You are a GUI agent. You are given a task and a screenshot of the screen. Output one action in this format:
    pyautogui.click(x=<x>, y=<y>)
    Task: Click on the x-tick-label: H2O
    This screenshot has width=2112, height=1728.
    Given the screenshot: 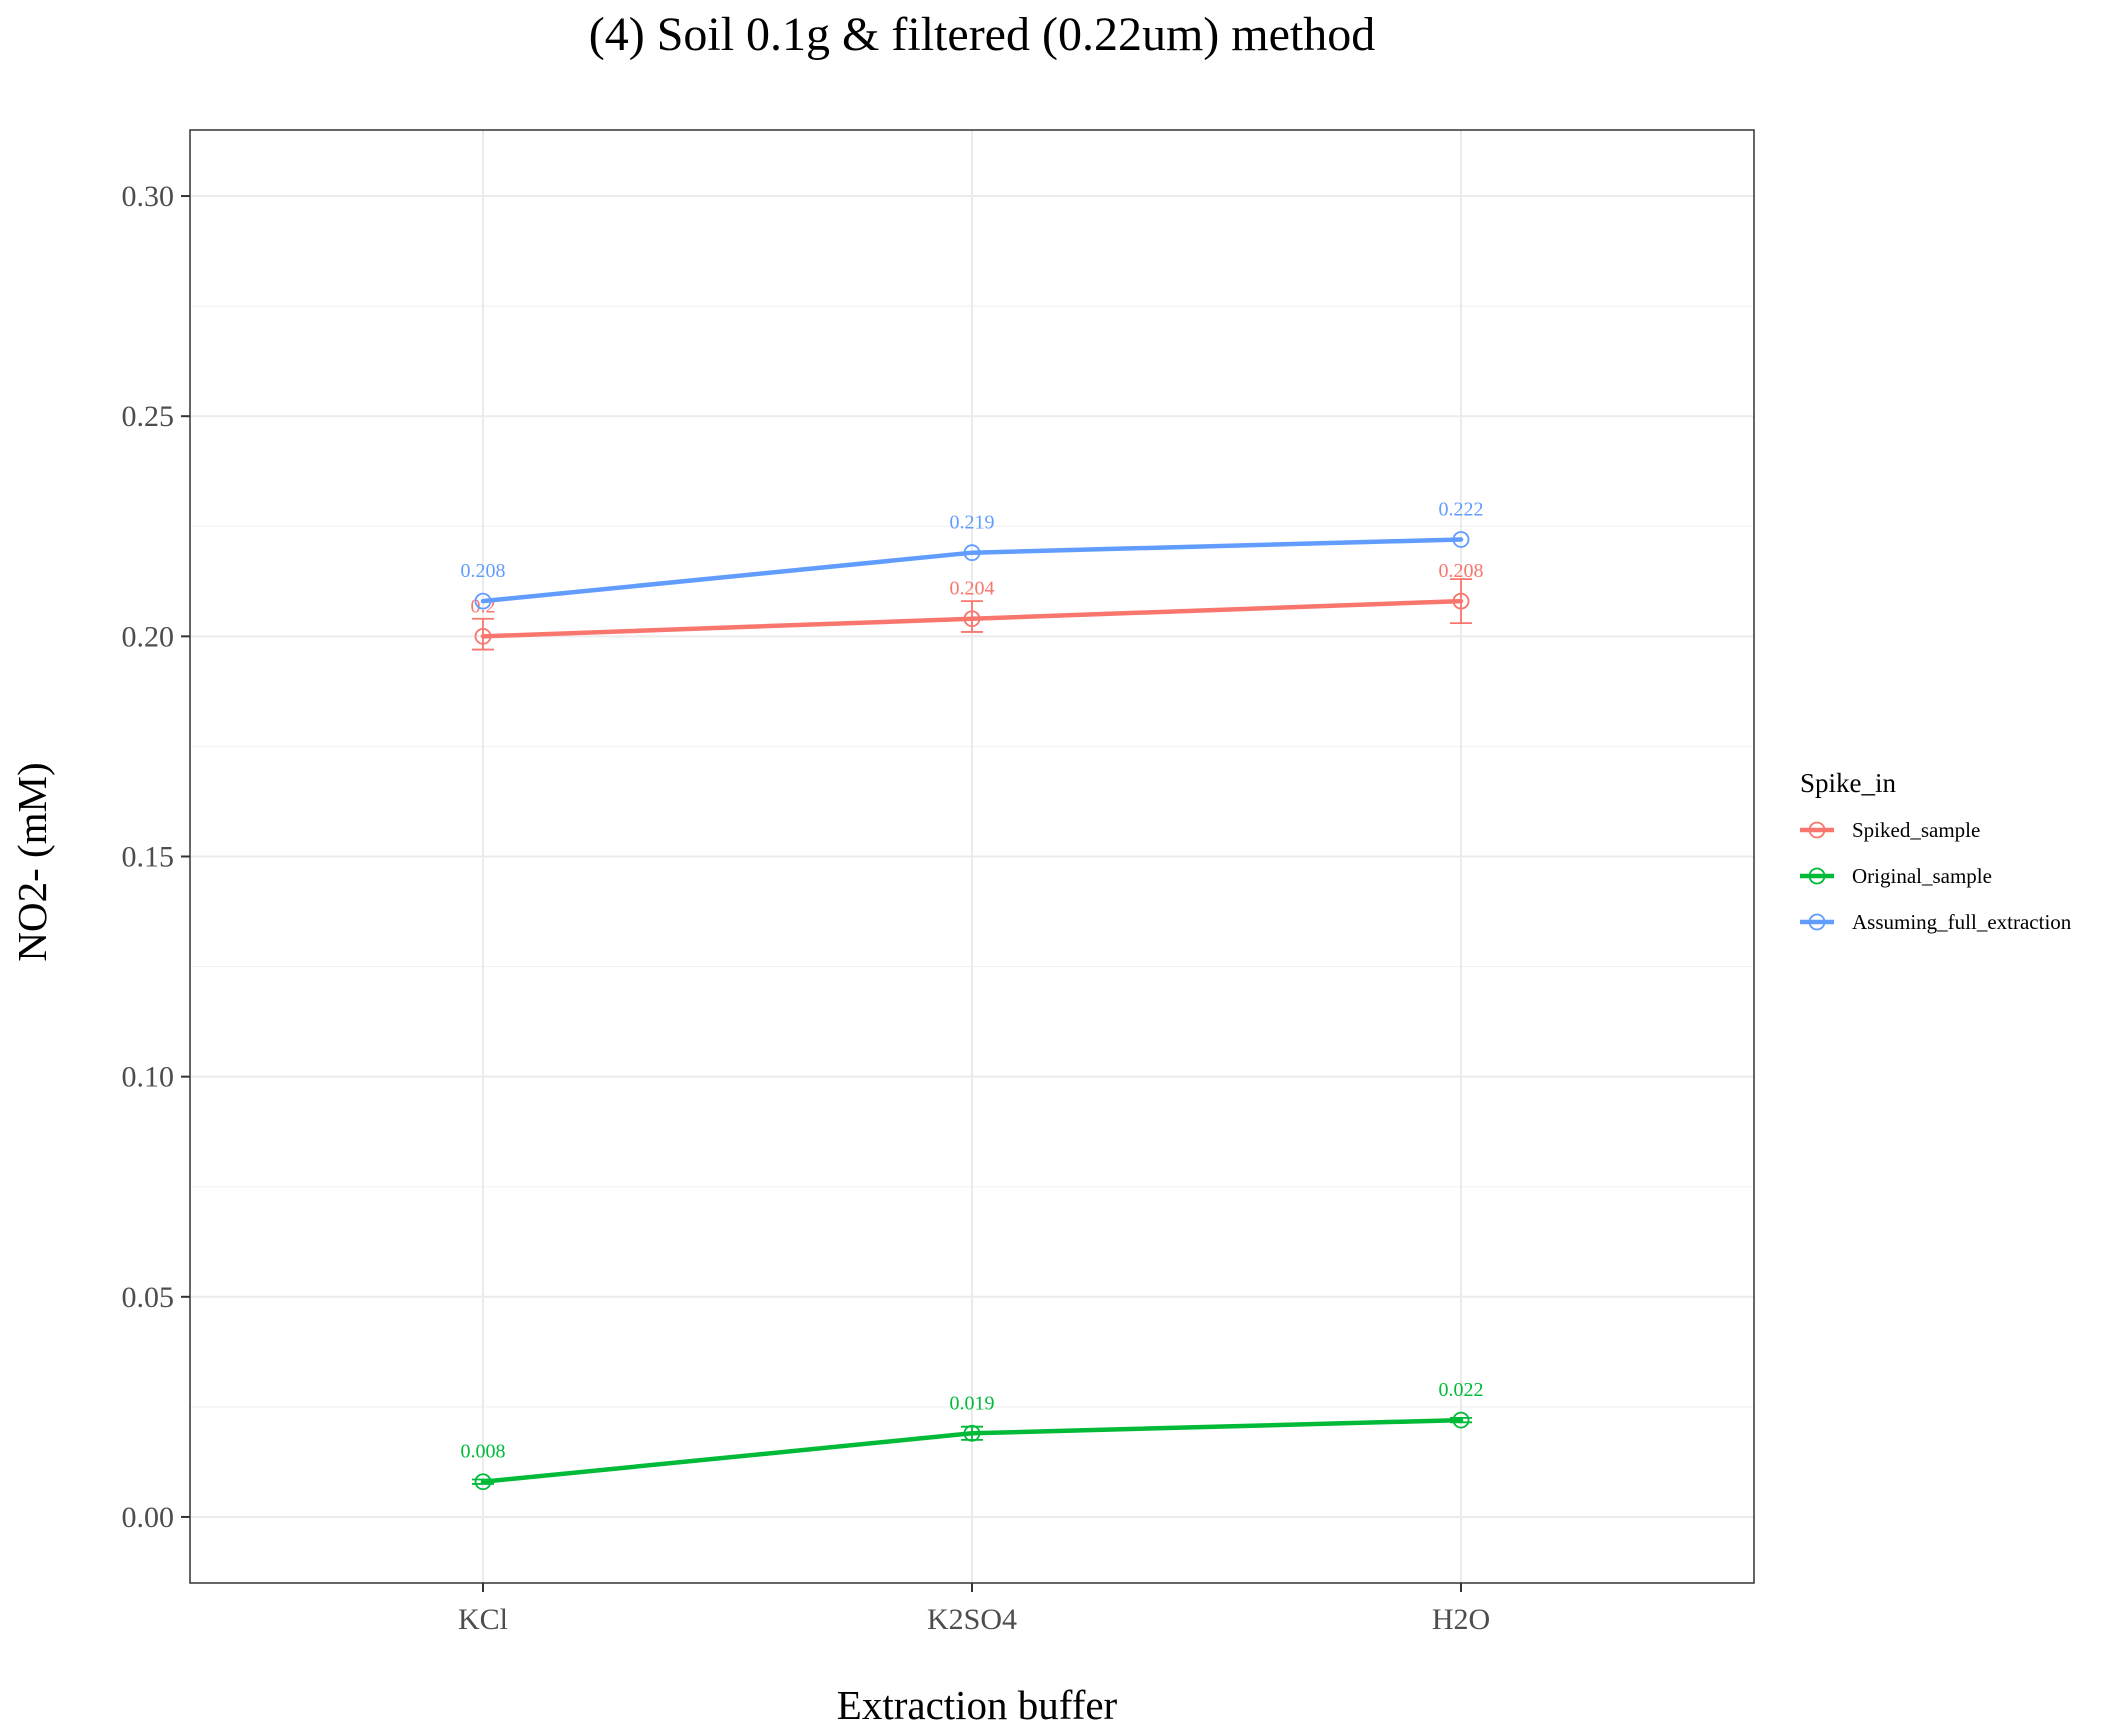 What is the action you would take?
    pyautogui.click(x=1461, y=1619)
    